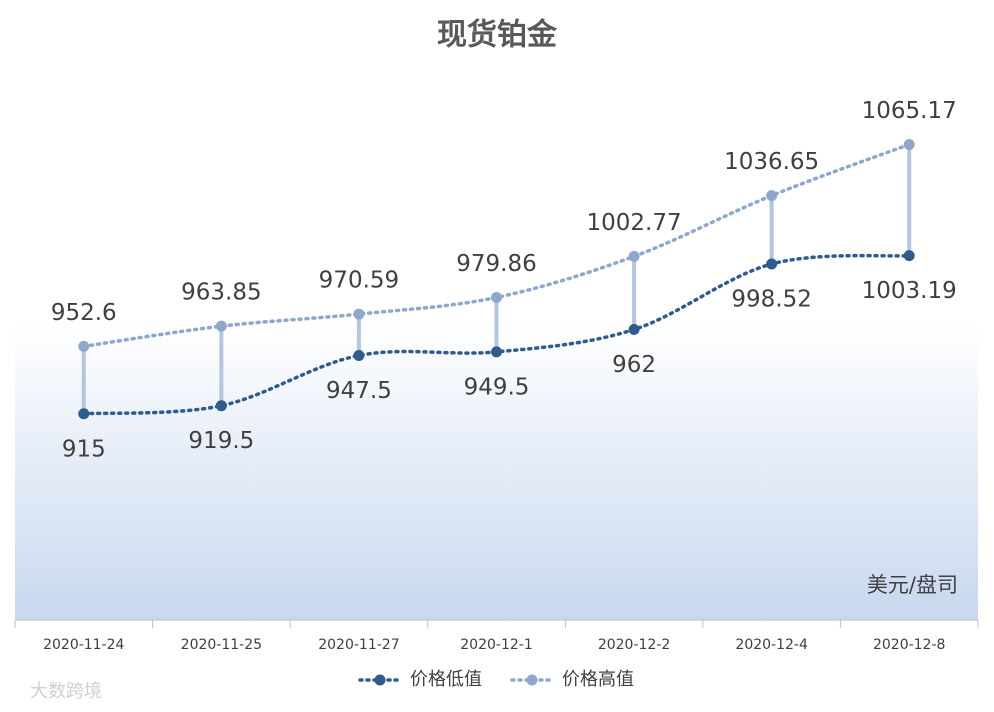 Image resolution: width=994 pixels, height=712 pixels. What do you see at coordinates (84, 313) in the screenshot?
I see `data-label: 952.6` at bounding box center [84, 313].